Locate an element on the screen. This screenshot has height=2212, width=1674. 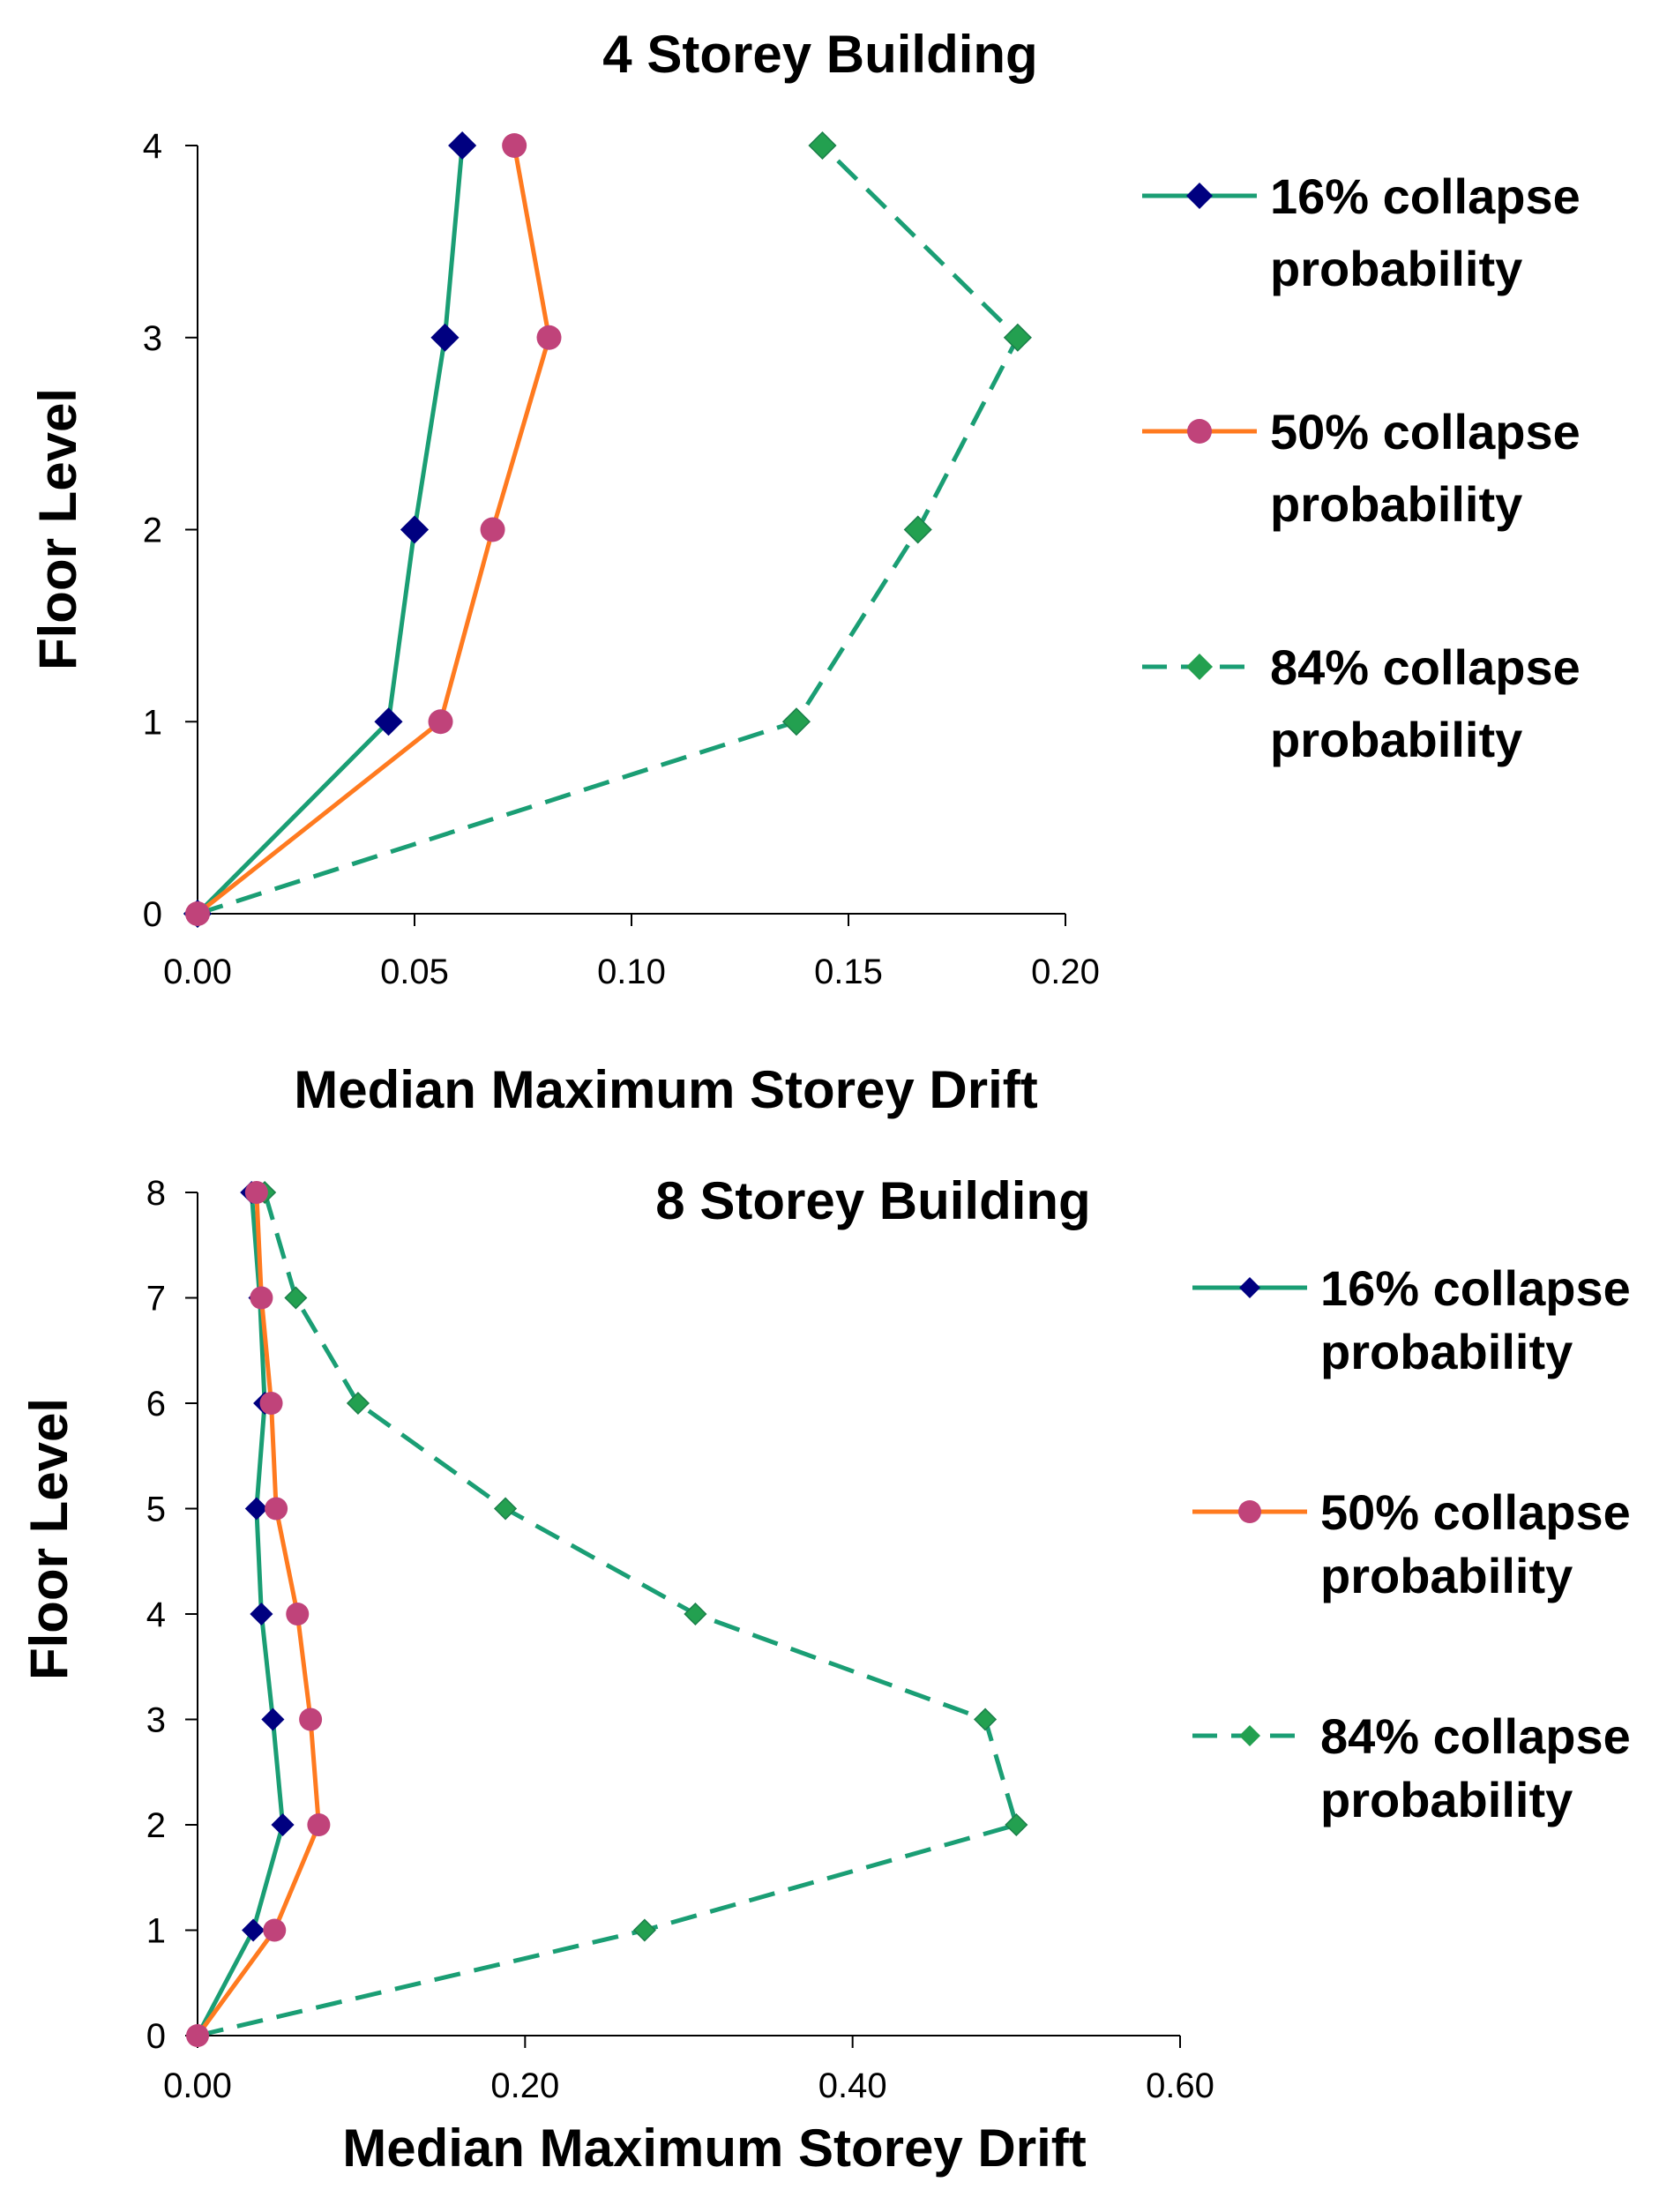
y-ticks: 0 1 2 3 4 is located at coordinates (171, 530).